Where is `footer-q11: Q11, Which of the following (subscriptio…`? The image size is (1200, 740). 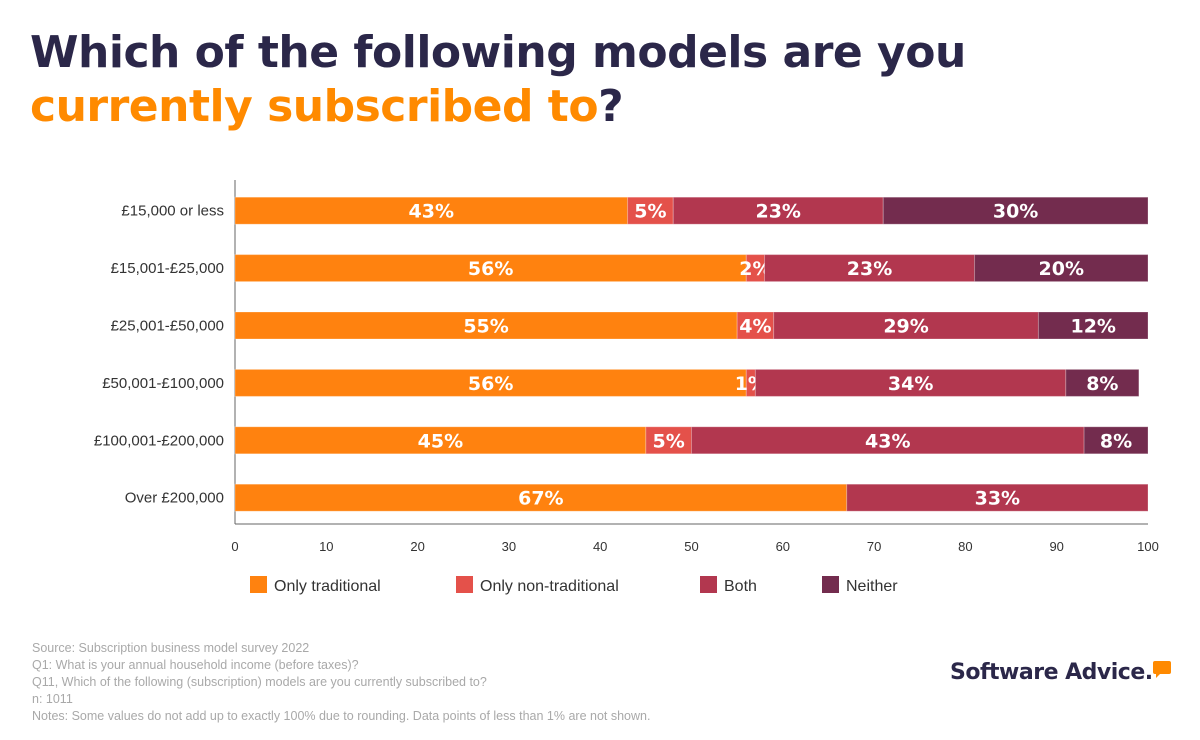 footer-q11: Q11, Which of the following (subscriptio… is located at coordinates (259, 682).